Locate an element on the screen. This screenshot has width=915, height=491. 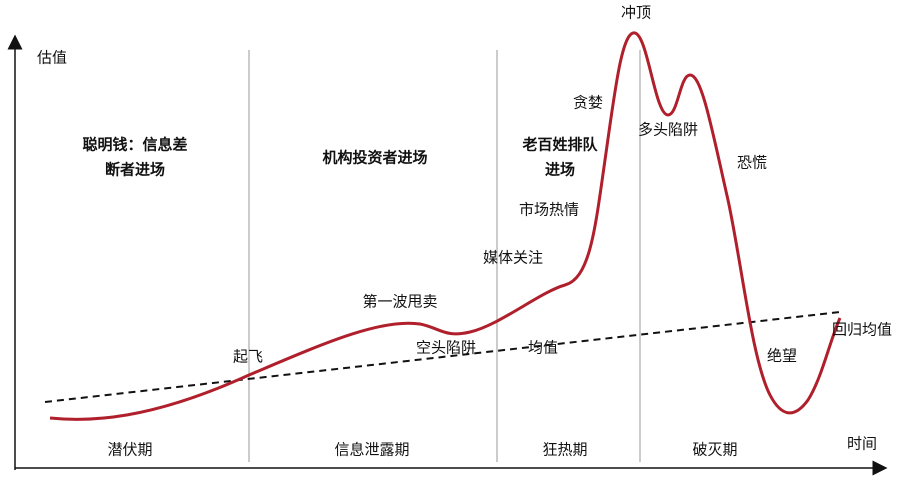
phase: 狂热期 is located at coordinates (564, 450).